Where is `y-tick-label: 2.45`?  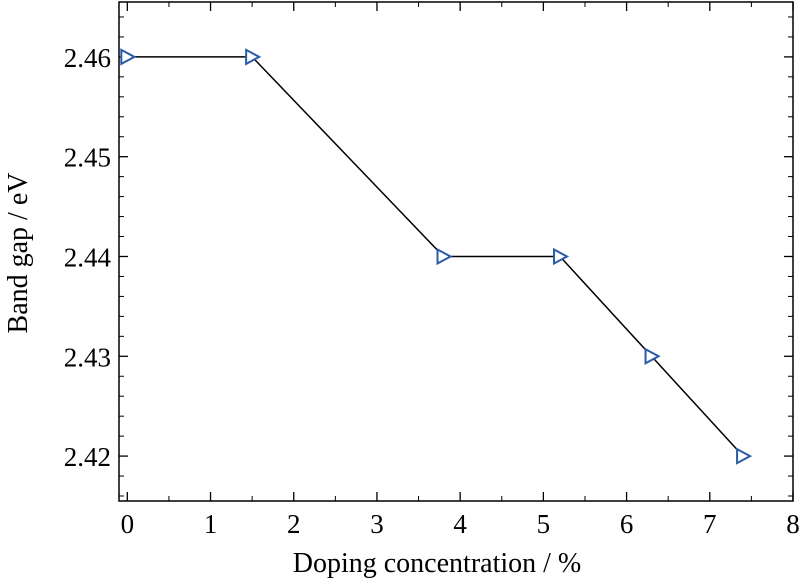 y-tick-label: 2.45 is located at coordinates (87, 158).